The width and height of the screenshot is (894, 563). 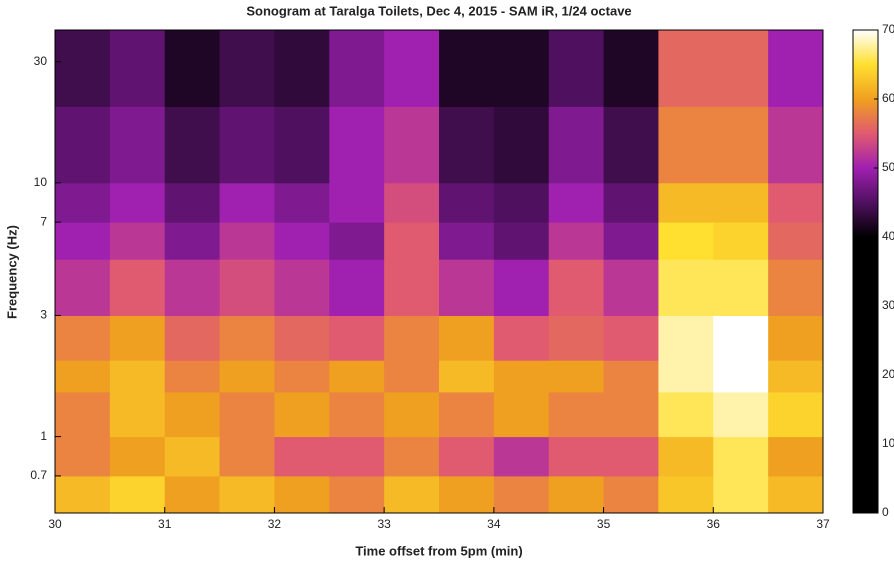 I want to click on colorbar-tick-label: 0, so click(x=885, y=512).